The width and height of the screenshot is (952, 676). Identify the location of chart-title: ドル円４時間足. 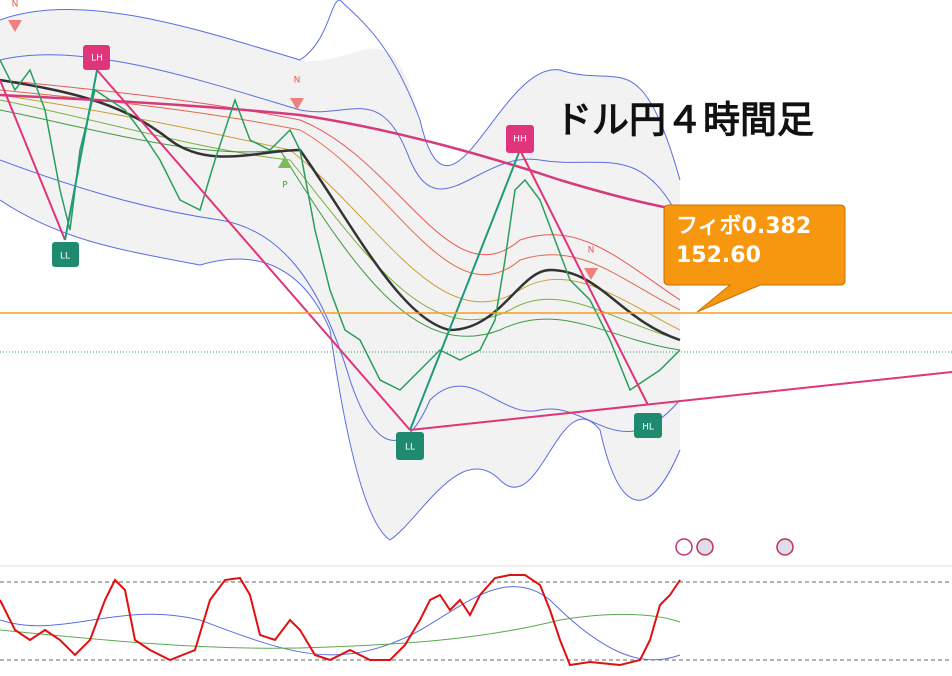
(684, 120).